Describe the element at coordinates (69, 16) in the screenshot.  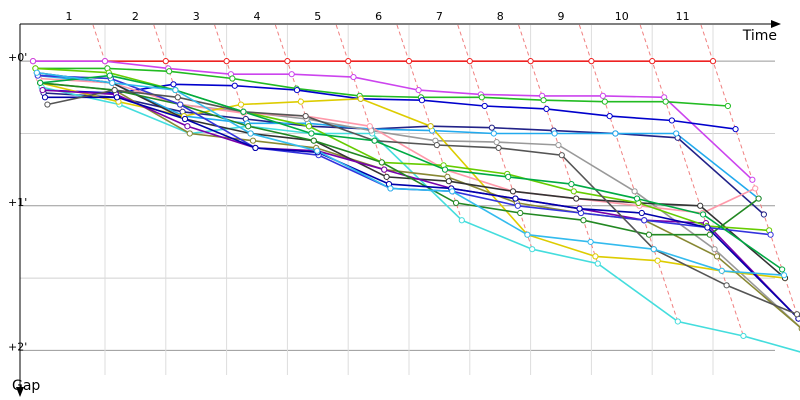
I see `lap-label: 1` at that location.